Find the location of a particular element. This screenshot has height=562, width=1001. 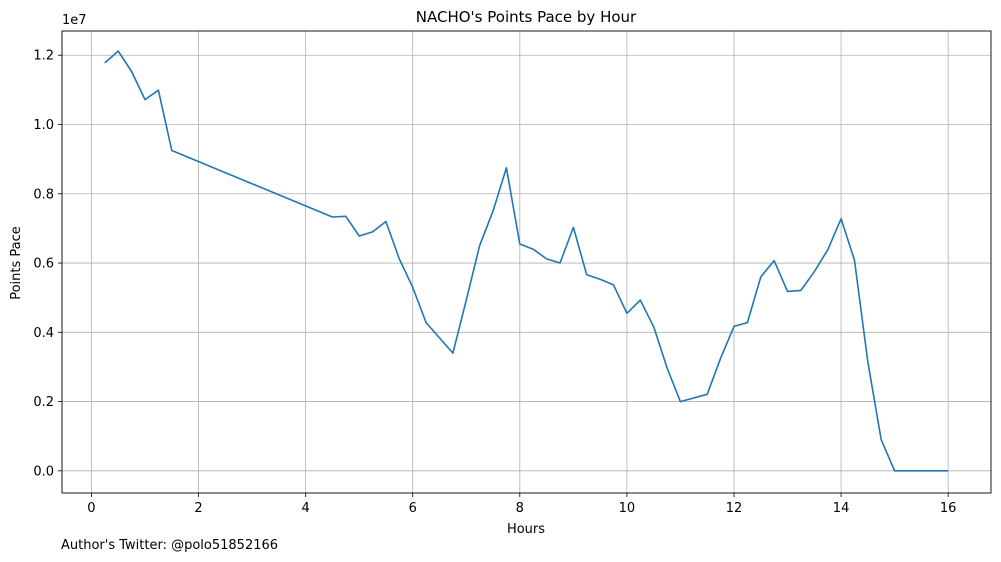

y-tick-label: 0.8 is located at coordinates (43, 194).